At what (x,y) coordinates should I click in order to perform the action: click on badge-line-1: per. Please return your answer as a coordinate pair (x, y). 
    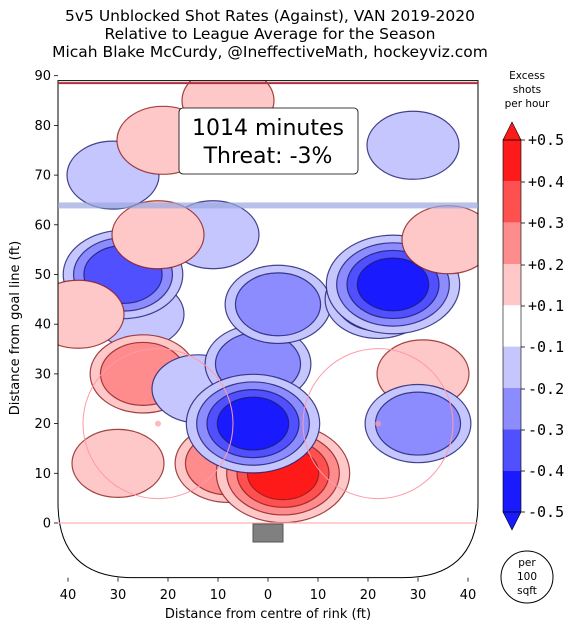
    Looking at the image, I should click on (527, 563).